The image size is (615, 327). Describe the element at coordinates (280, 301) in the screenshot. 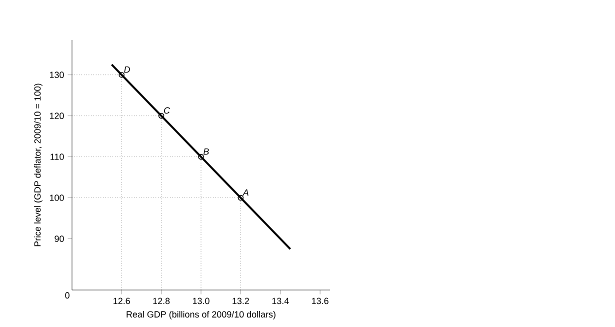

I see `x-tick-label: 13.4` at that location.